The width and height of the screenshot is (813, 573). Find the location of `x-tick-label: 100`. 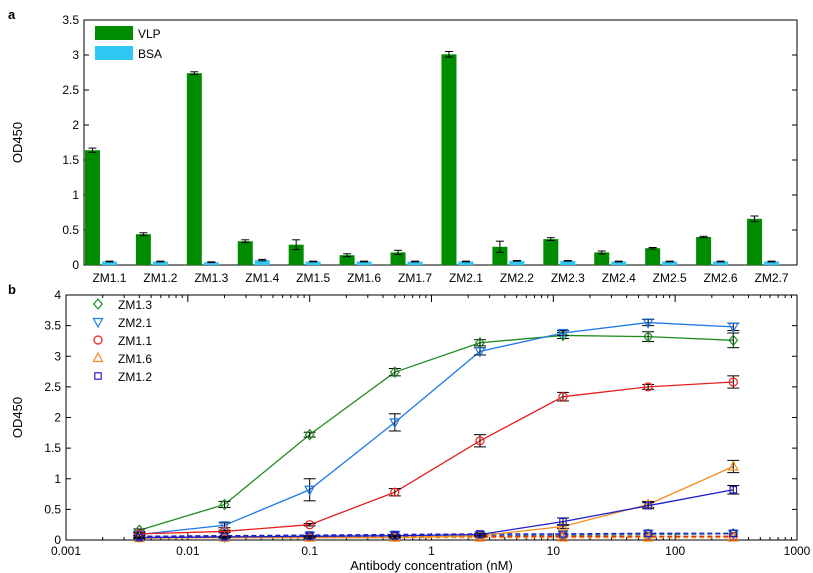

x-tick-label: 100 is located at coordinates (675, 551).